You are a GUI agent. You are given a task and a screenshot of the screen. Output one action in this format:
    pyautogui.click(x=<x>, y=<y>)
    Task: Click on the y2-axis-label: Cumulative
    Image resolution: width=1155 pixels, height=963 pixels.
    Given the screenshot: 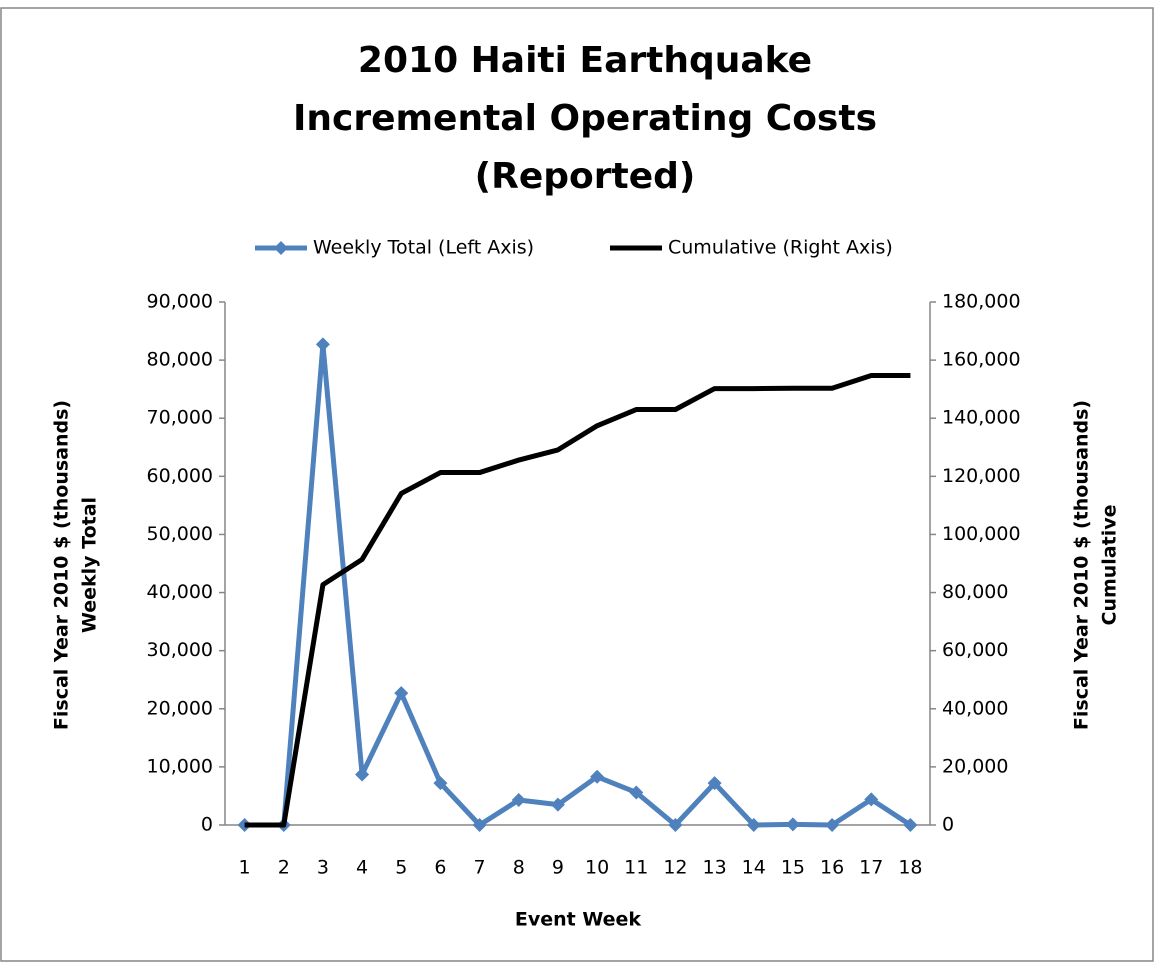 What is the action you would take?
    pyautogui.click(x=1110, y=565)
    